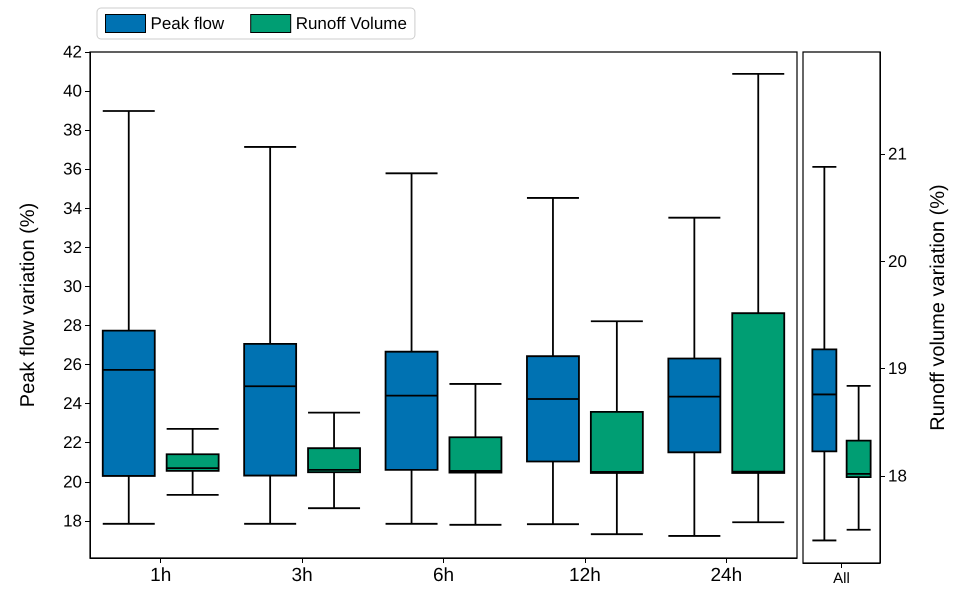 This screenshot has height=594, width=961. What do you see at coordinates (72, 247) in the screenshot?
I see `y-tick-label: 32` at bounding box center [72, 247].